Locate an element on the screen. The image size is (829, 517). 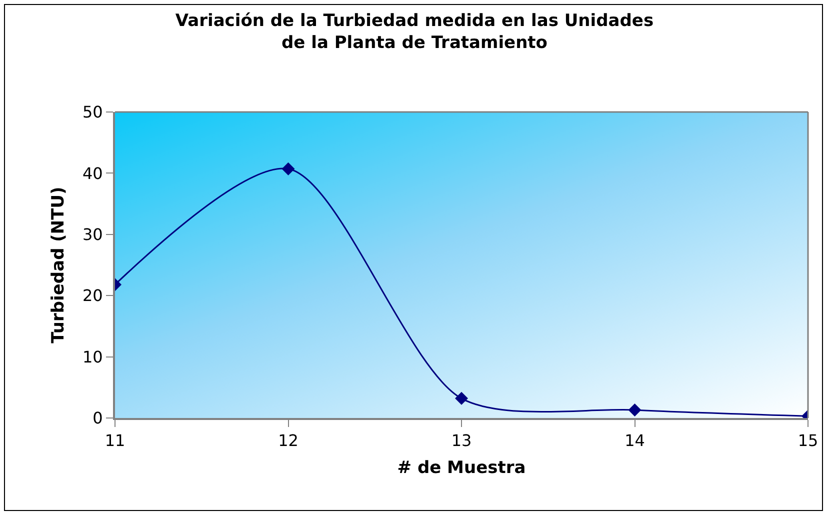
chart-title: Variación de la Turbiedad medida en las Unidades de la Planta de Tratamiento is located at coordinates (414, 31).